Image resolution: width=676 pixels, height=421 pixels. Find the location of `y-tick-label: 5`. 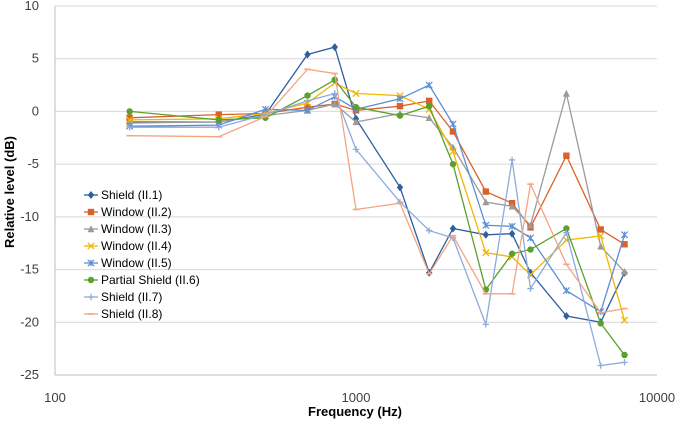

y-tick-label: 5 is located at coordinates (35, 58).